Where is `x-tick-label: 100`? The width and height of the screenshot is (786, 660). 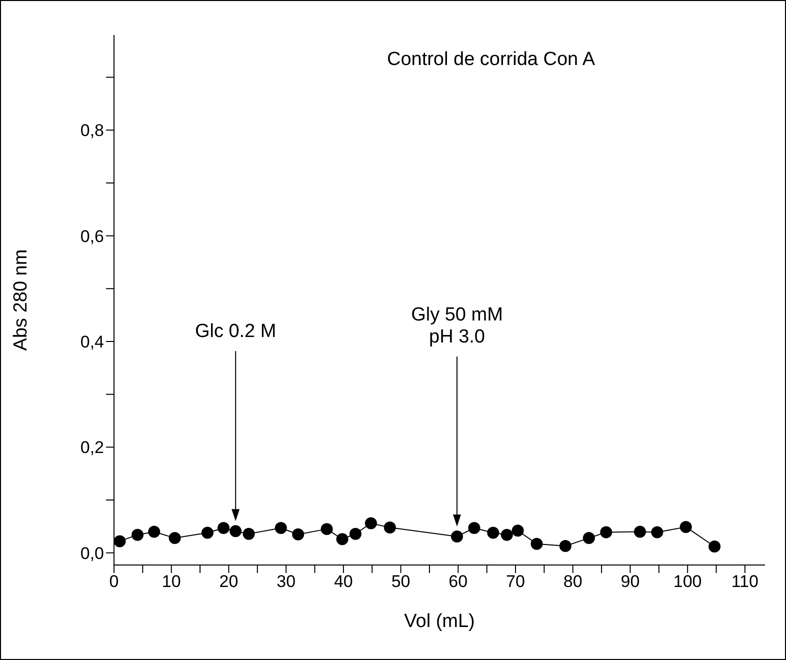 x-tick-label: 100 is located at coordinates (687, 582).